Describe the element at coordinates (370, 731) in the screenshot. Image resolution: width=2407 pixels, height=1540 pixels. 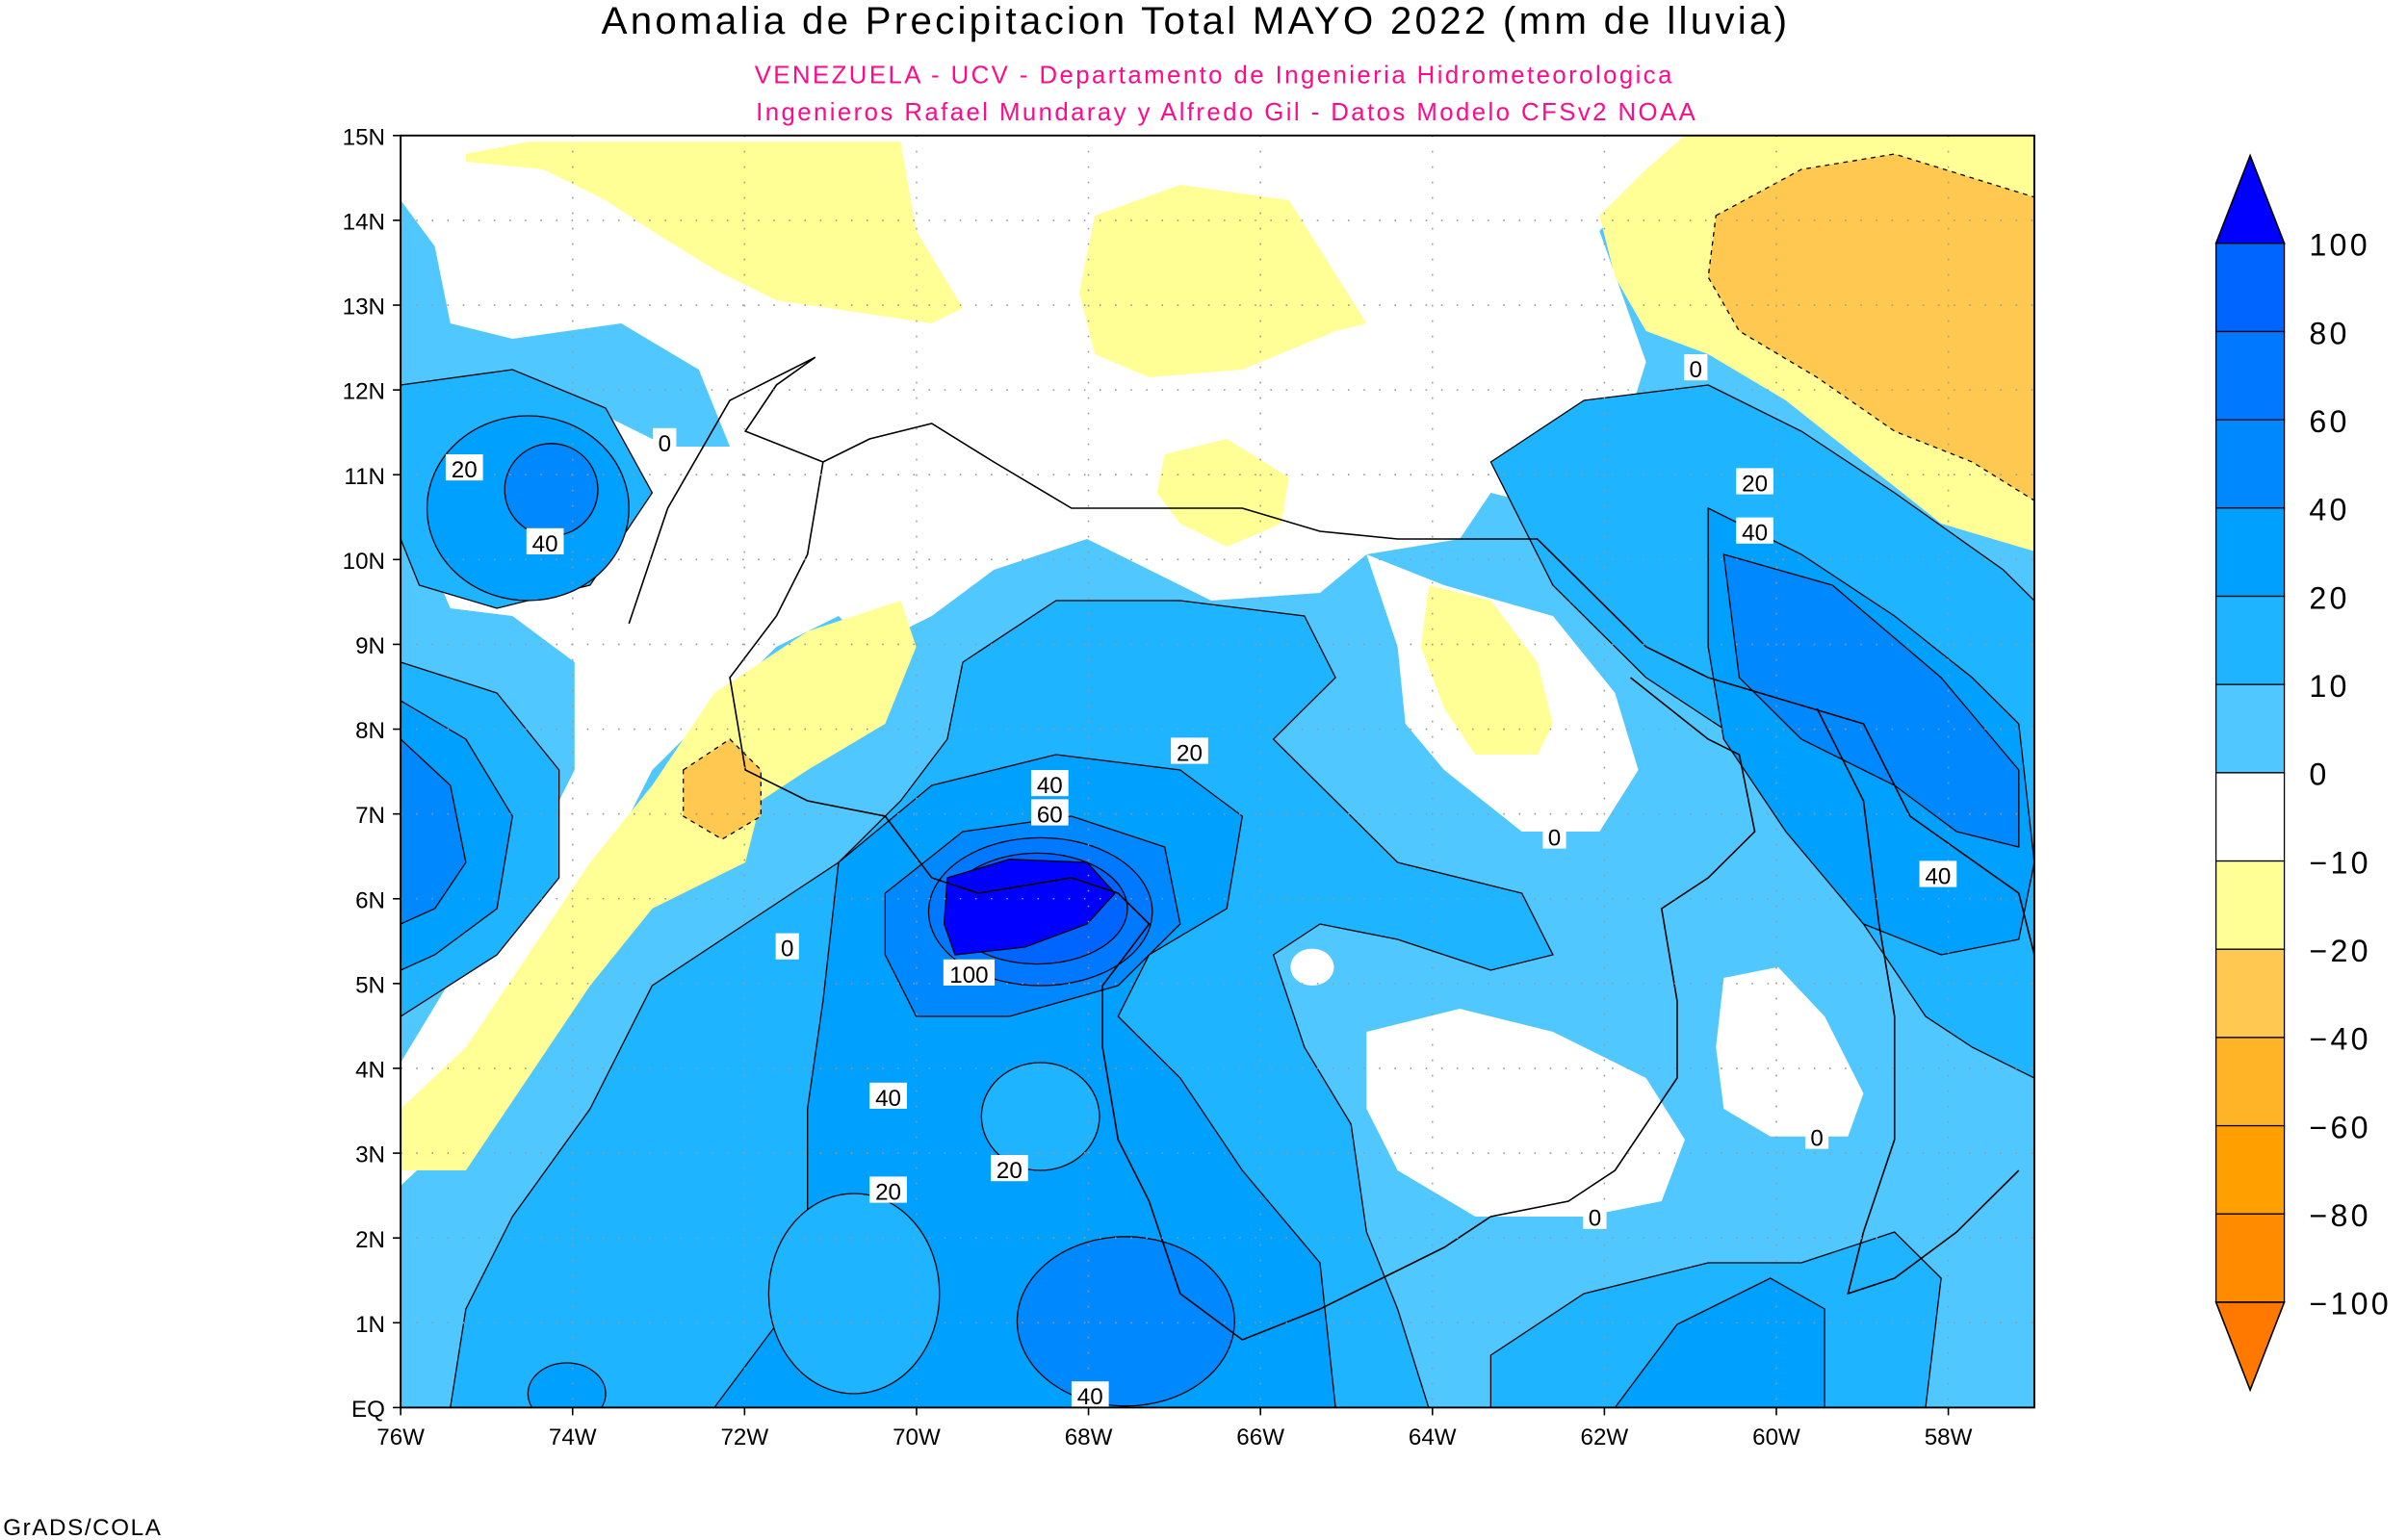
I see `lat-tick-label: 8N` at that location.